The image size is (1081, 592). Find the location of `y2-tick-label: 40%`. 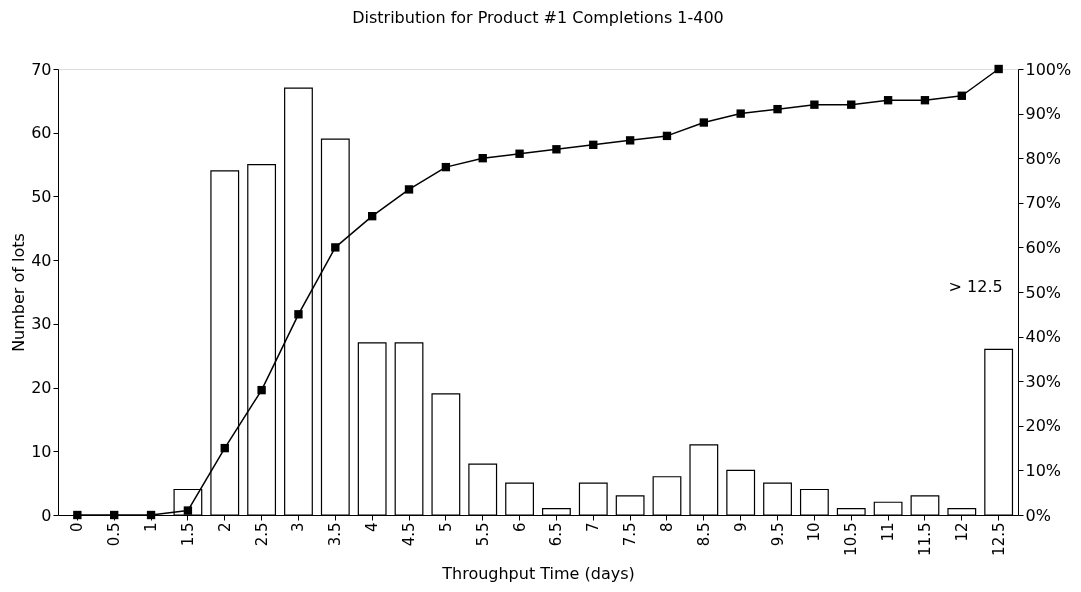

y2-tick-label: 40% is located at coordinates (1043, 337).